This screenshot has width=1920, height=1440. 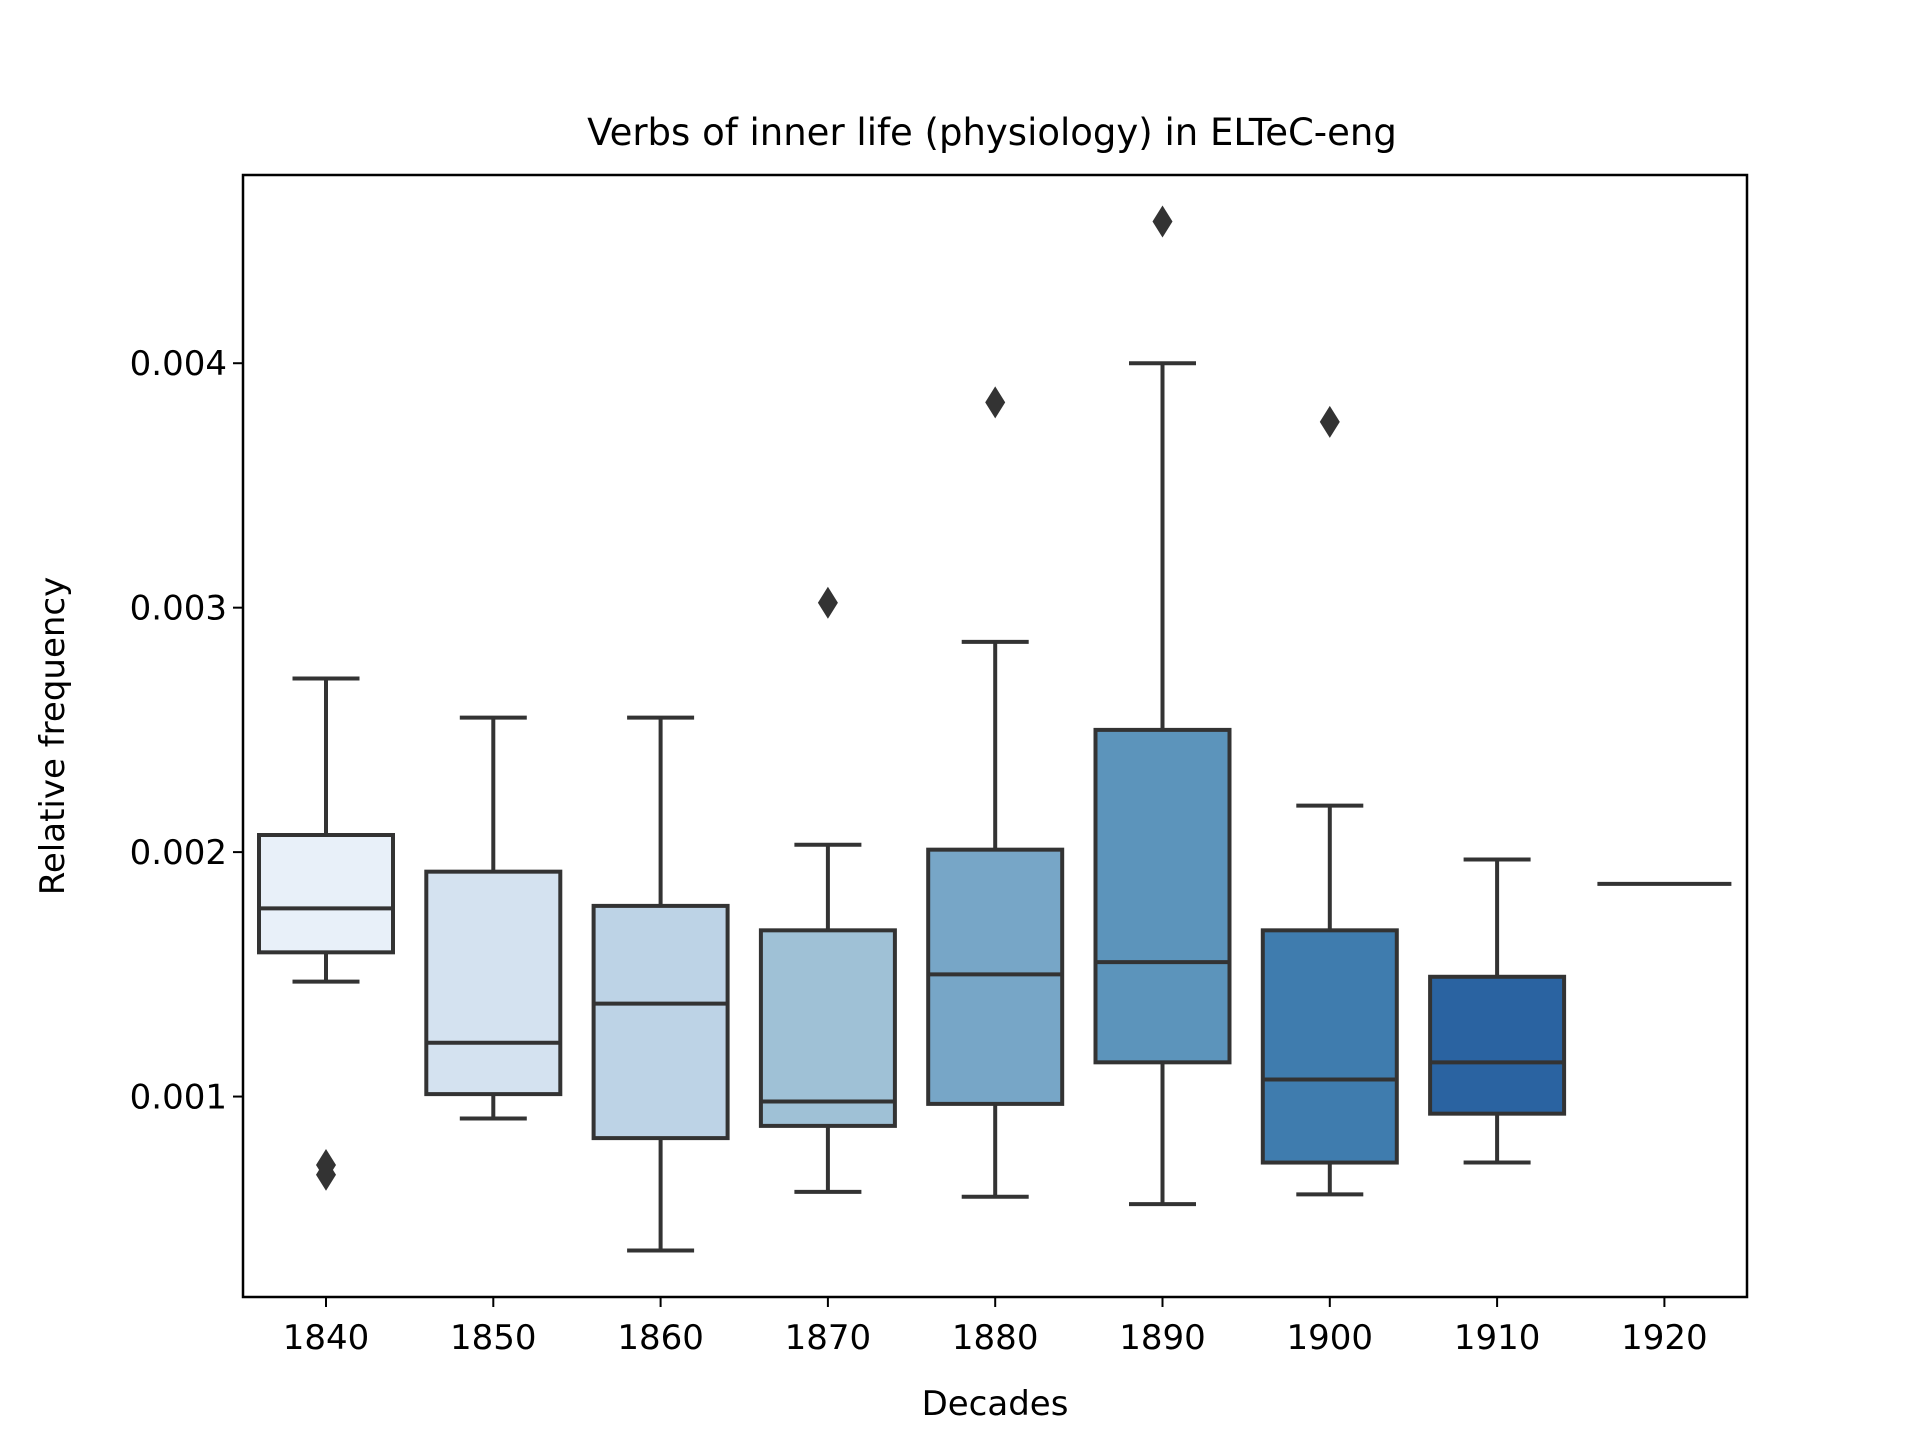 I want to click on x-axis-label: Decades, so click(x=995, y=1404).